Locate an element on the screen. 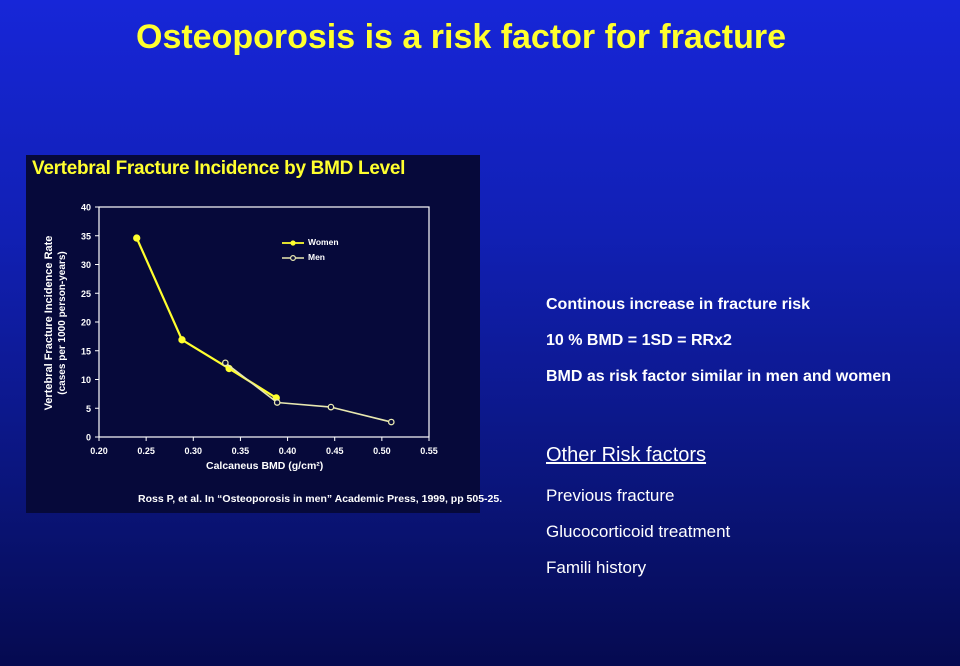  x-tick-label: 0.40 is located at coordinates (288, 451).